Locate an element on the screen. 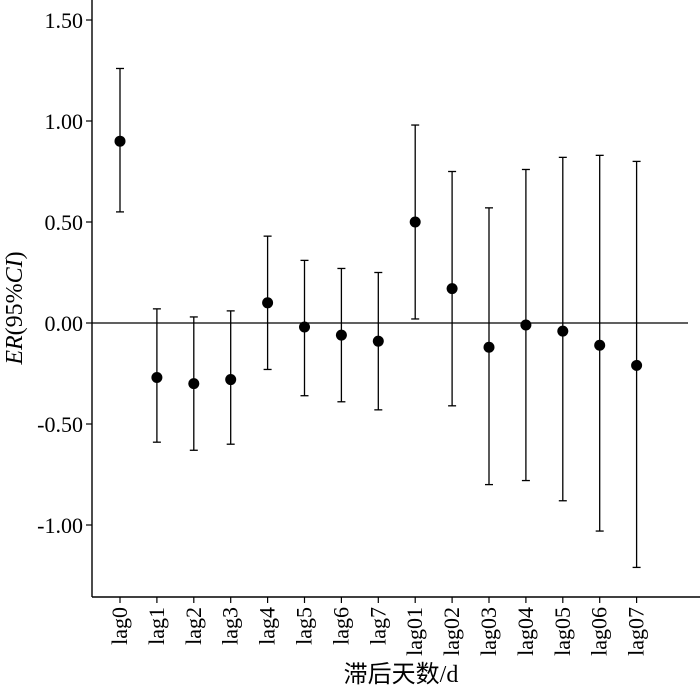 This screenshot has width=700, height=687. x-tick-label: lag05 is located at coordinates (562, 631).